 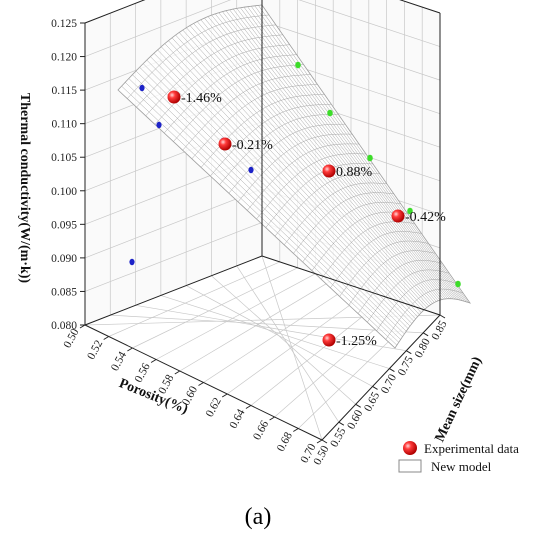 I want to click on error-label: -0.21%, so click(x=252, y=145).